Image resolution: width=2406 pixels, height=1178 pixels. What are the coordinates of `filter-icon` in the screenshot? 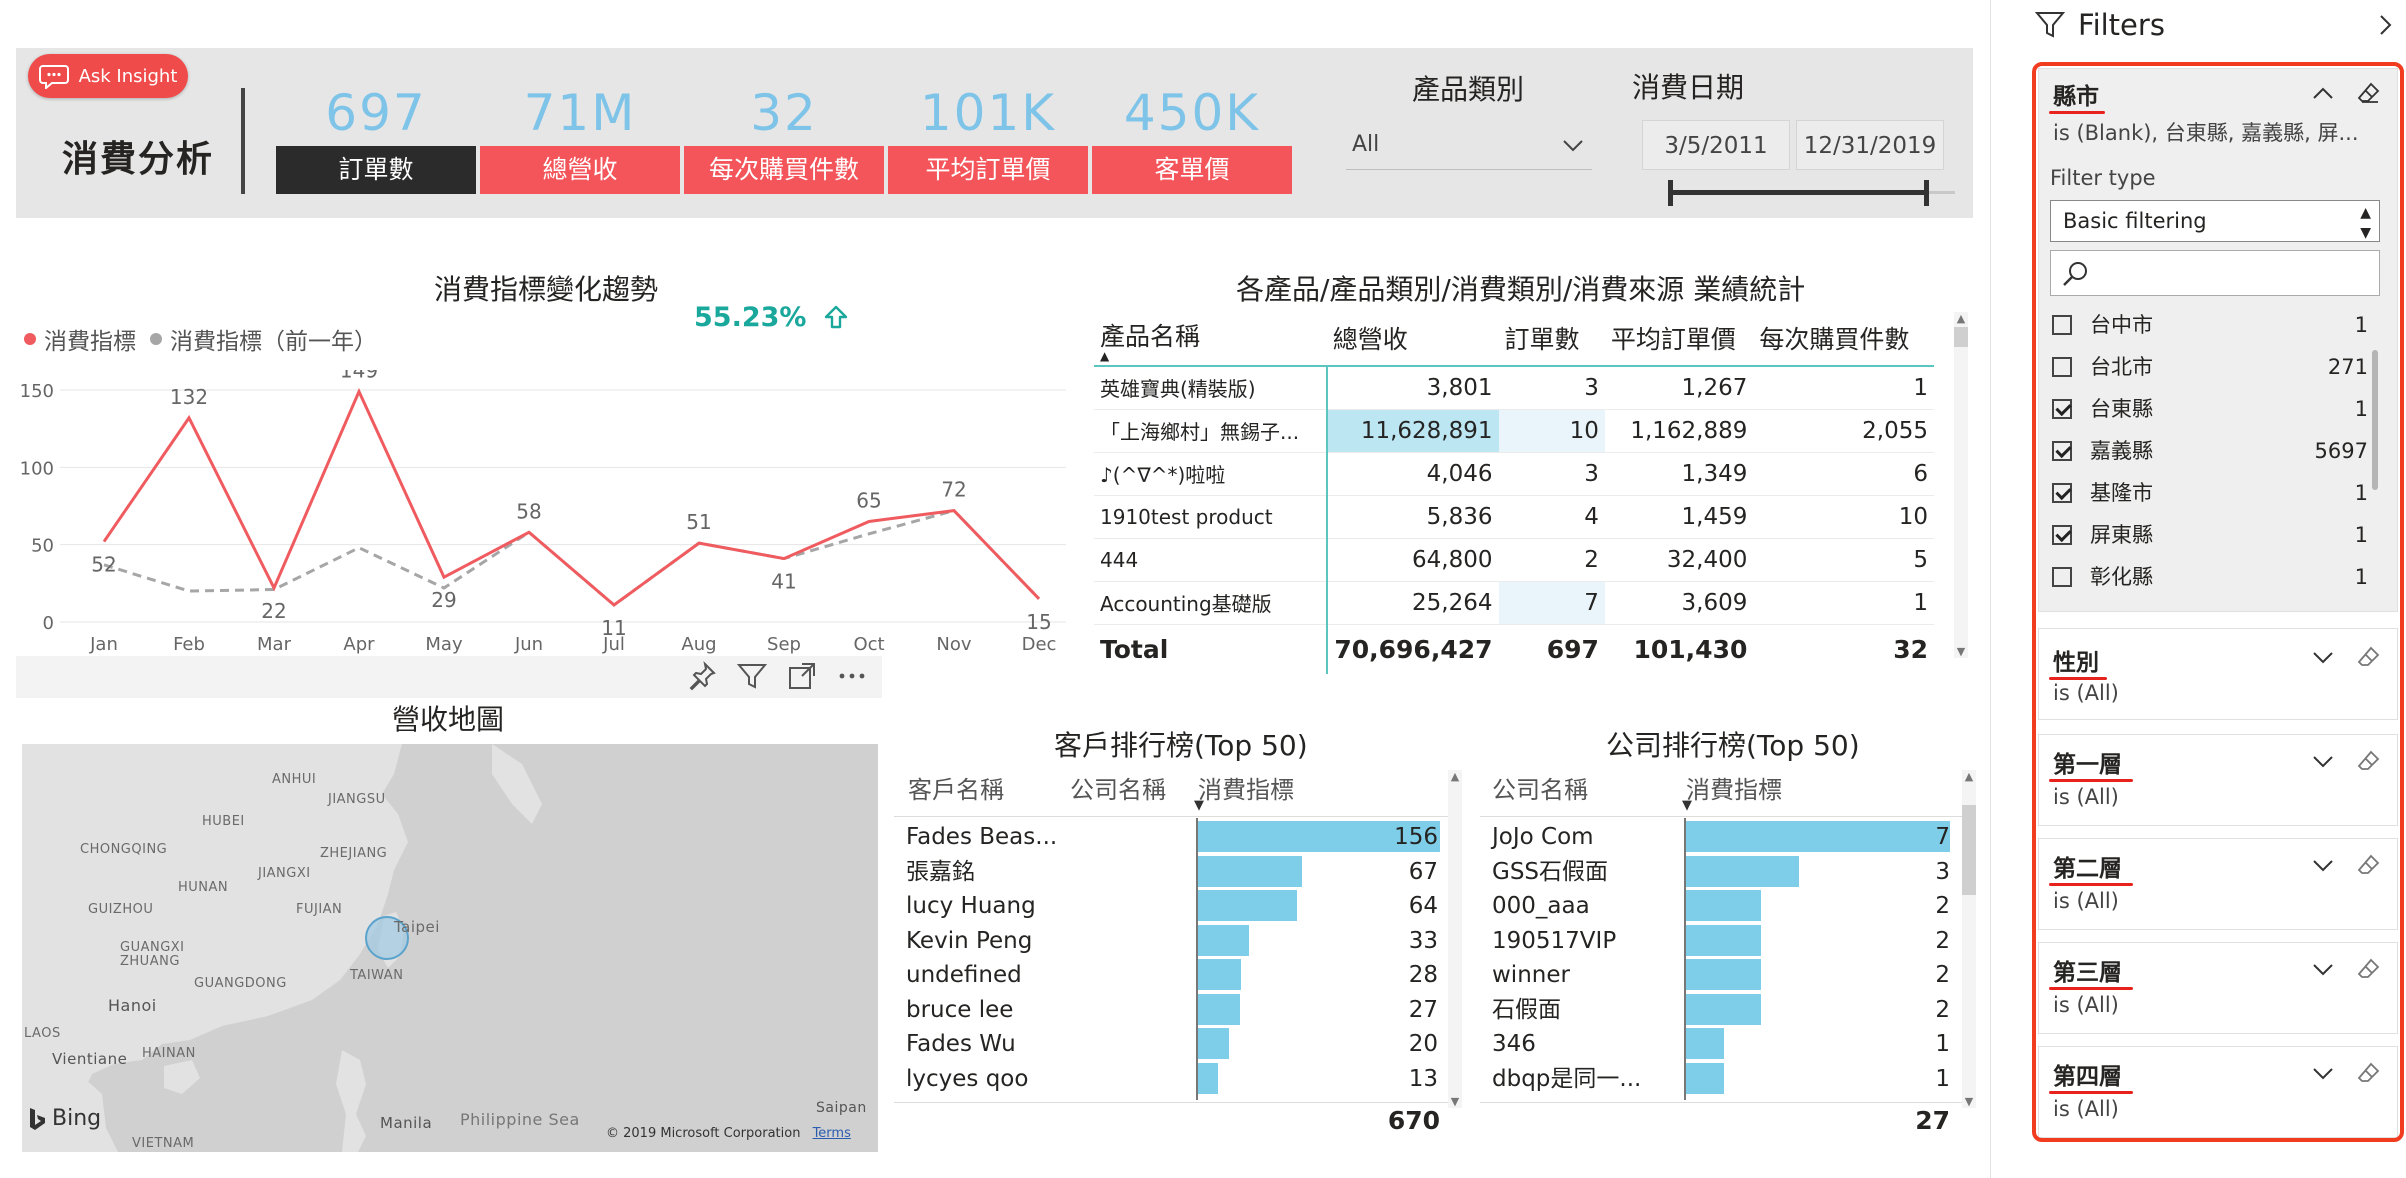 It's located at (752, 676).